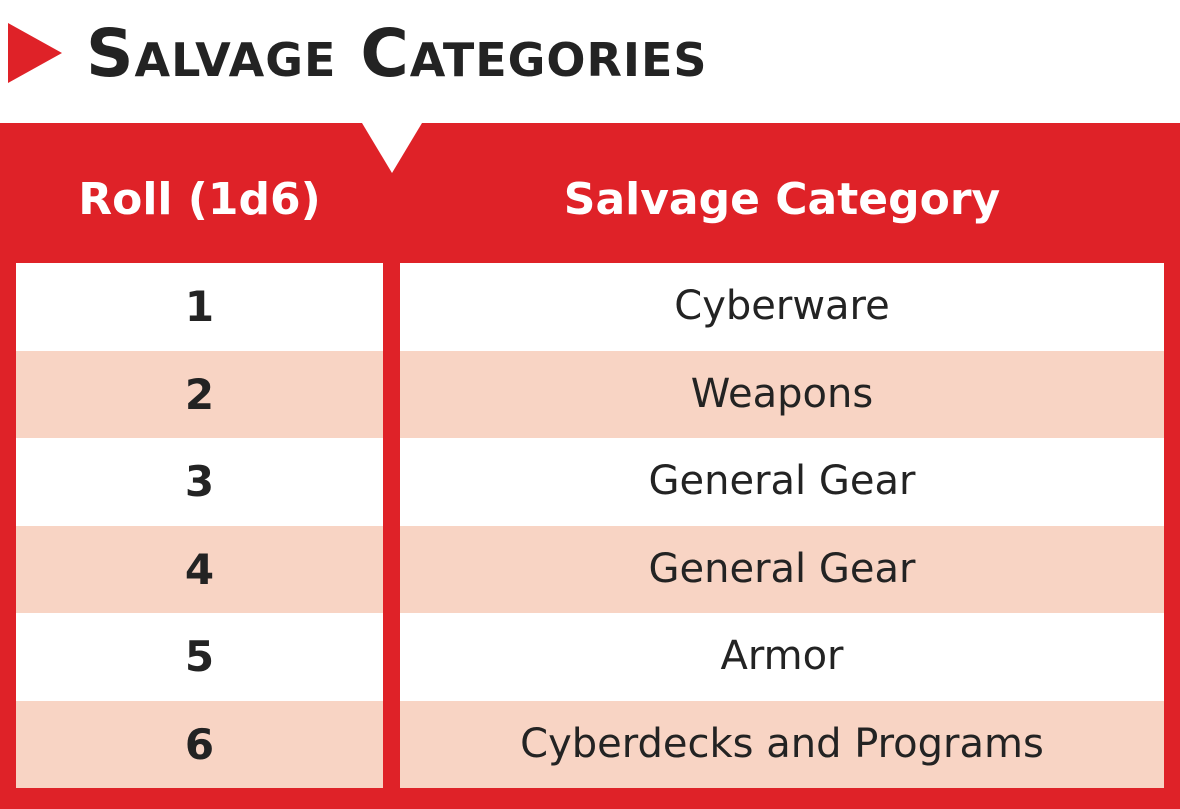  Describe the element at coordinates (35, 53) in the screenshot. I see `title-arrow-icon` at that location.